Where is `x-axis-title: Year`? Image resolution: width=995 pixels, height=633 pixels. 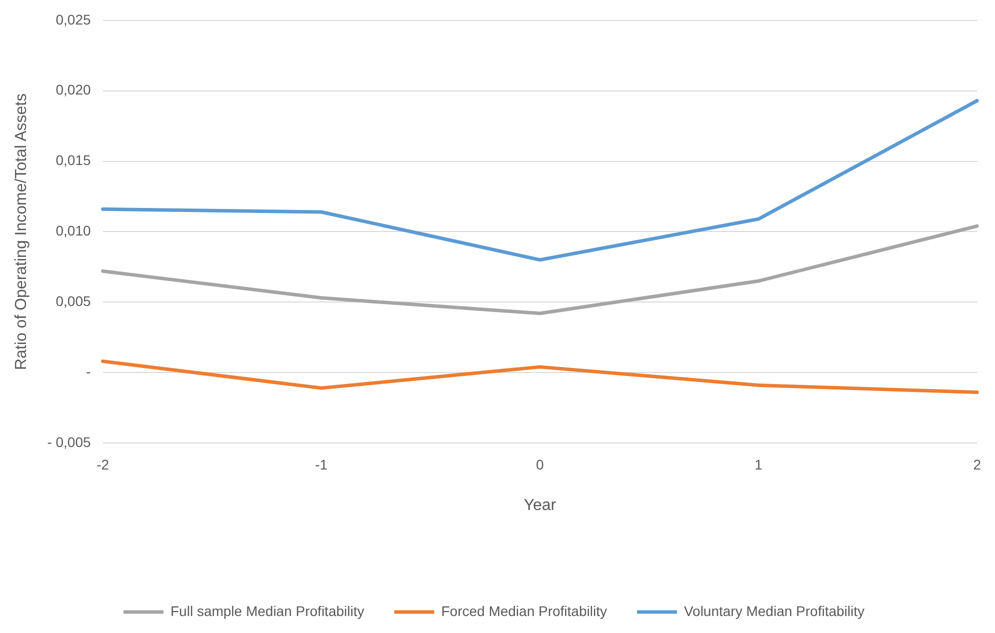
x-axis-title: Year is located at coordinates (540, 505).